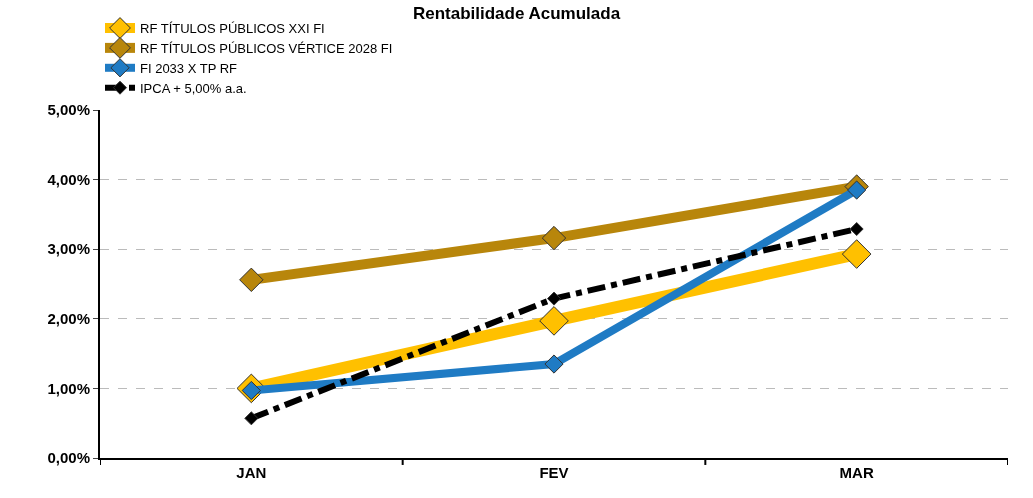 The image size is (1033, 498). I want to click on y-tick-label: 3,00%, so click(68, 249).